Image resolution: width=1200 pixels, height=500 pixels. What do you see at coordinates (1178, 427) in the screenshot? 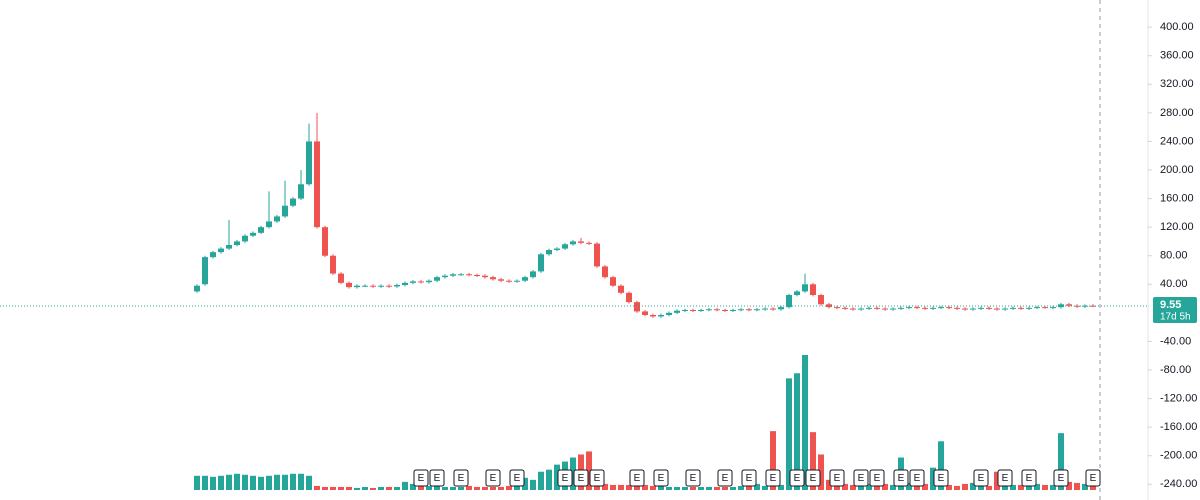
I see `y-tick-label: -160.00` at bounding box center [1178, 427].